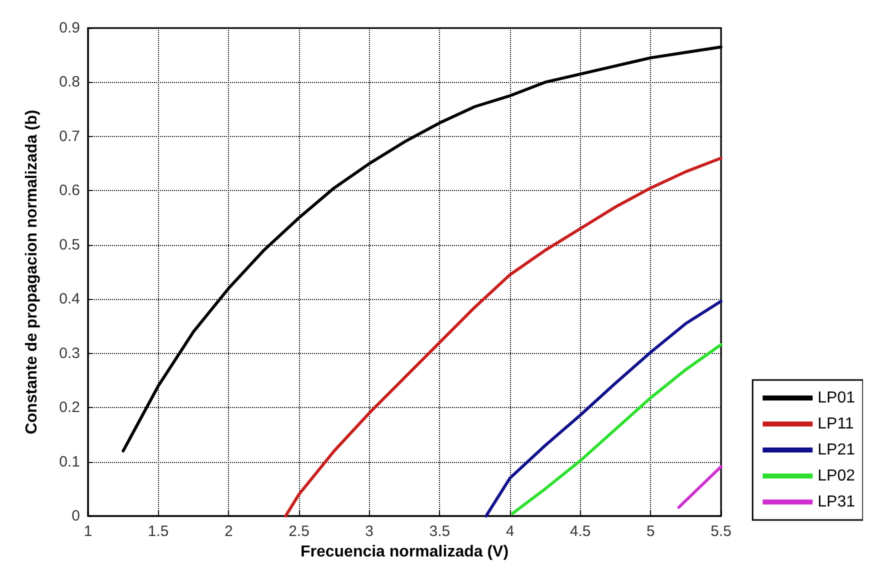 The height and width of the screenshot is (580, 871). What do you see at coordinates (228, 531) in the screenshot?
I see `x-tick-label: 2` at bounding box center [228, 531].